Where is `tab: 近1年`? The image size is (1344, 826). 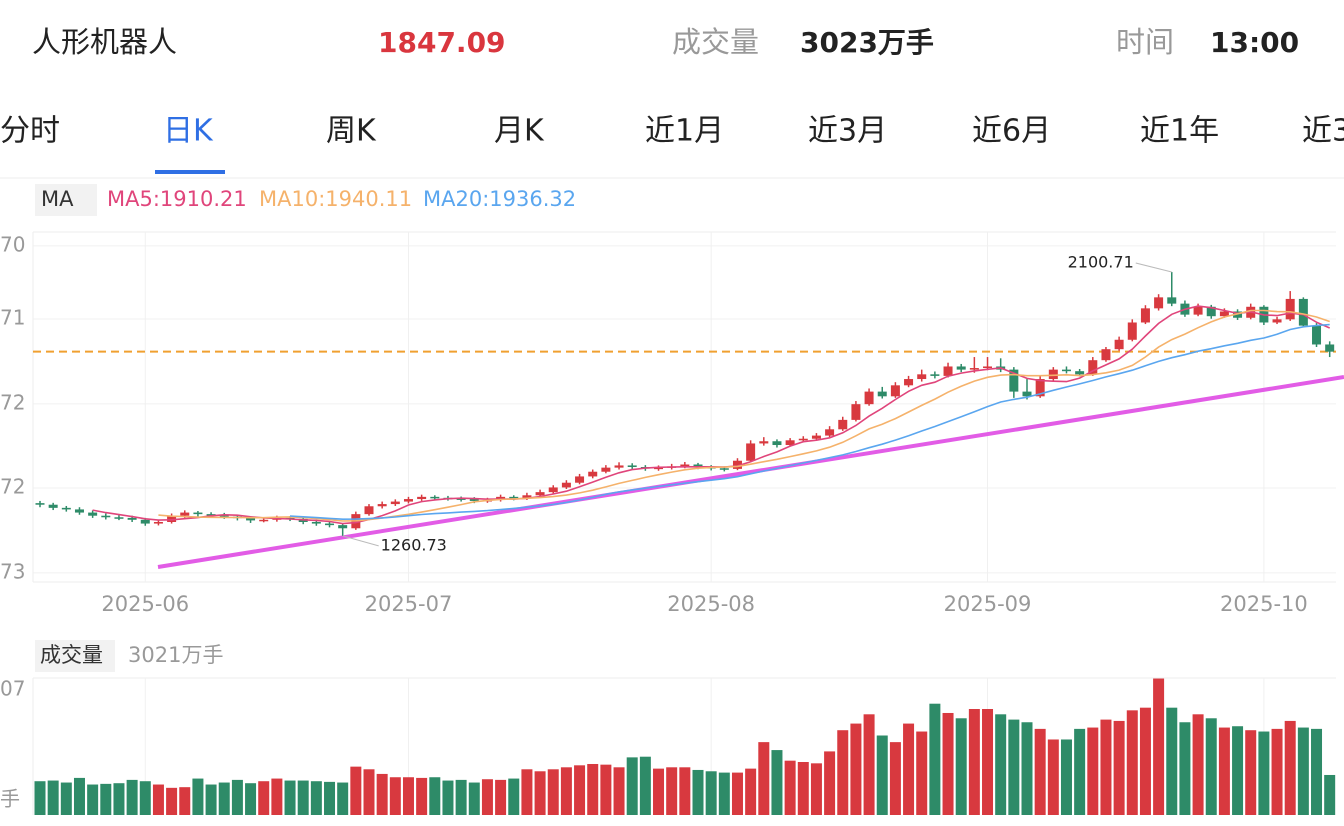 tab: 近1年 is located at coordinates (1179, 131).